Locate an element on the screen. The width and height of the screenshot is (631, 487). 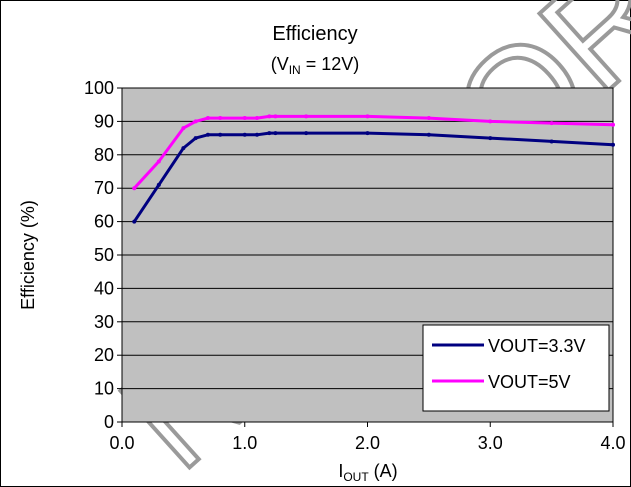
y-tick-label: 50 is located at coordinates (104, 255).